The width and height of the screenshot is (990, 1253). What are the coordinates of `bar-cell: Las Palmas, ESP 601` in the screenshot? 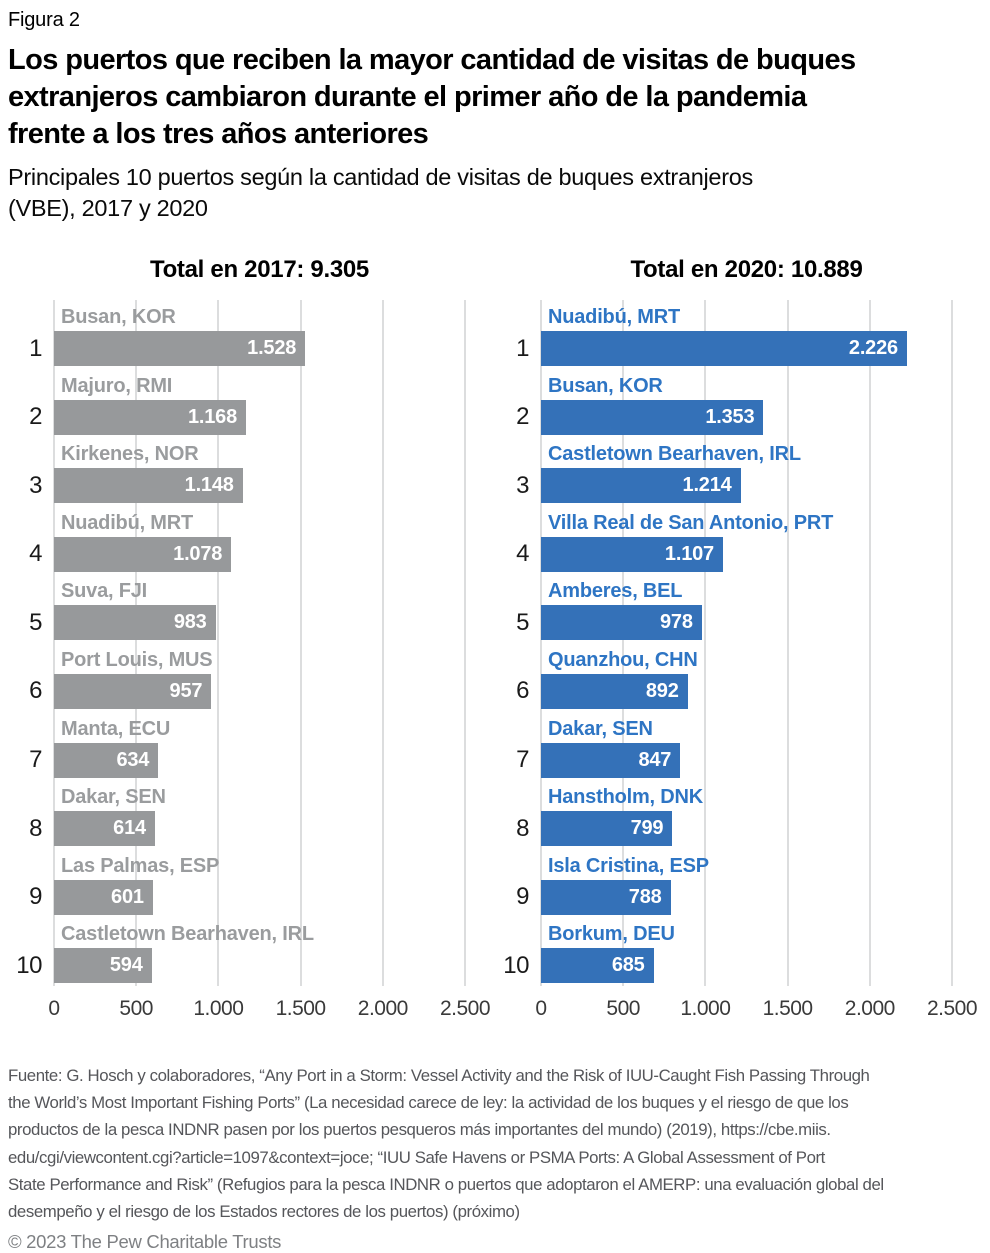 It's located at (259, 883).